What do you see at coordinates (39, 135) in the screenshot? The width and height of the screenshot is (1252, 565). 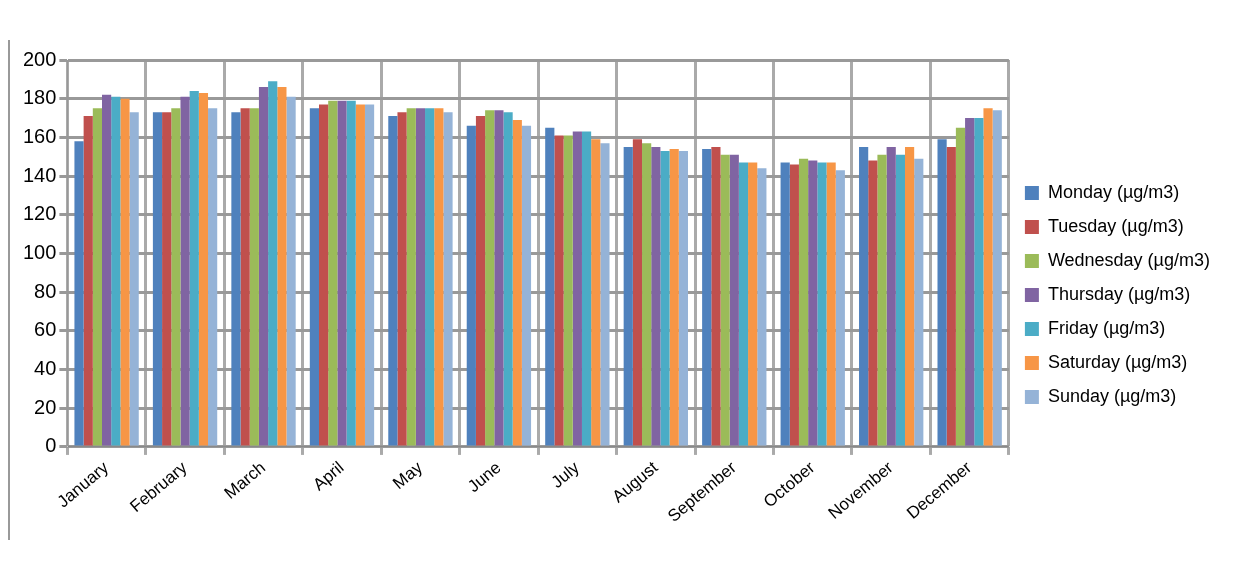 I see `y-tick-label: 160` at bounding box center [39, 135].